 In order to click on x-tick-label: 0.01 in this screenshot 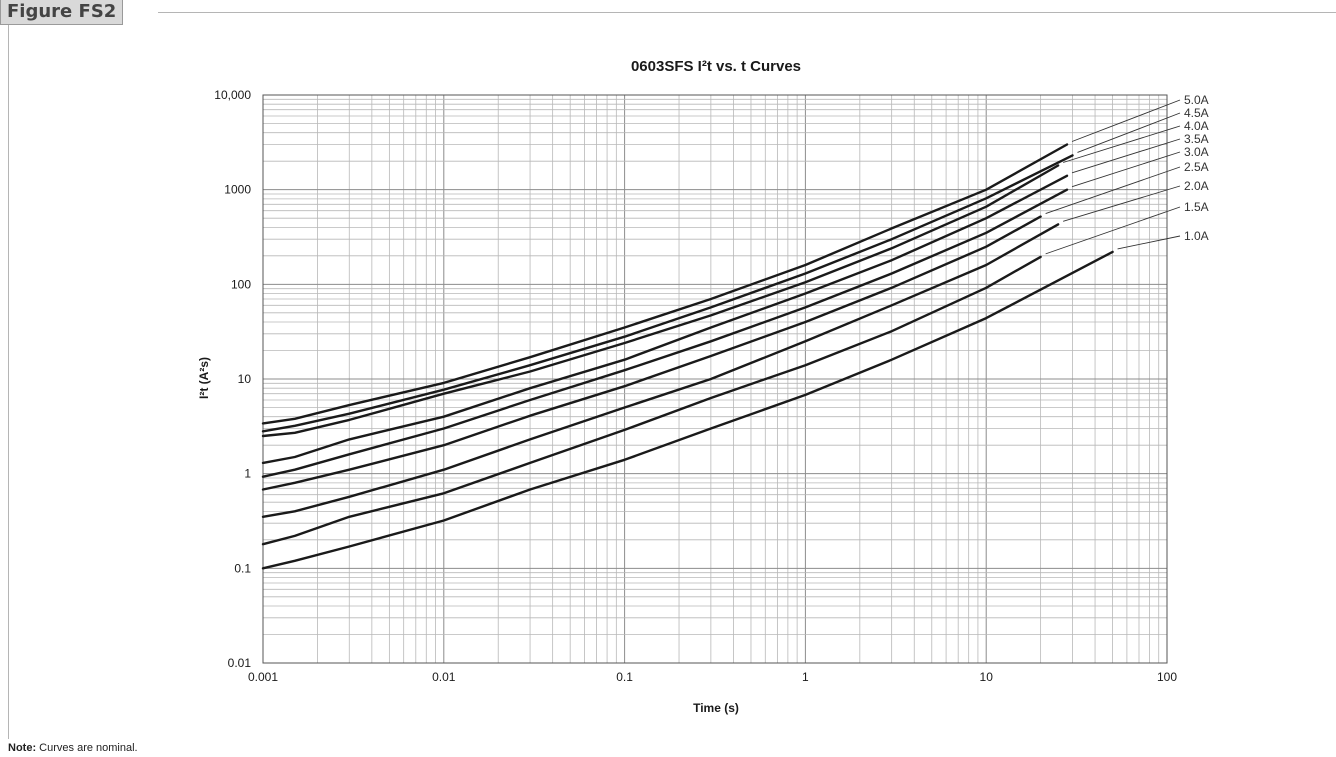, I will do `click(444, 677)`.